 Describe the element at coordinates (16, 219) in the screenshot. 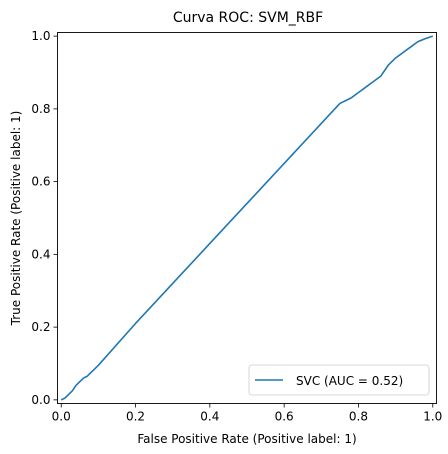

I see `y-axis-label: True Positive Rate (Positive label: 1)` at that location.